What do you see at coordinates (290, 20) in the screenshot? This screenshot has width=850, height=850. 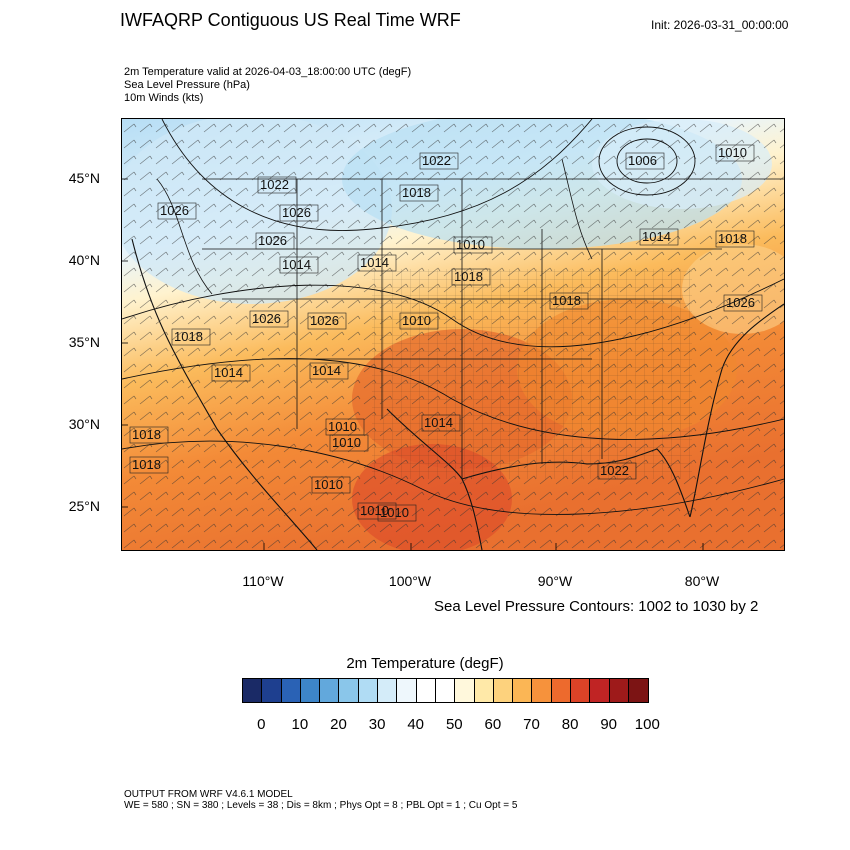 I see `page-title: IWFAQRP Contiguous US Real Time WRF` at bounding box center [290, 20].